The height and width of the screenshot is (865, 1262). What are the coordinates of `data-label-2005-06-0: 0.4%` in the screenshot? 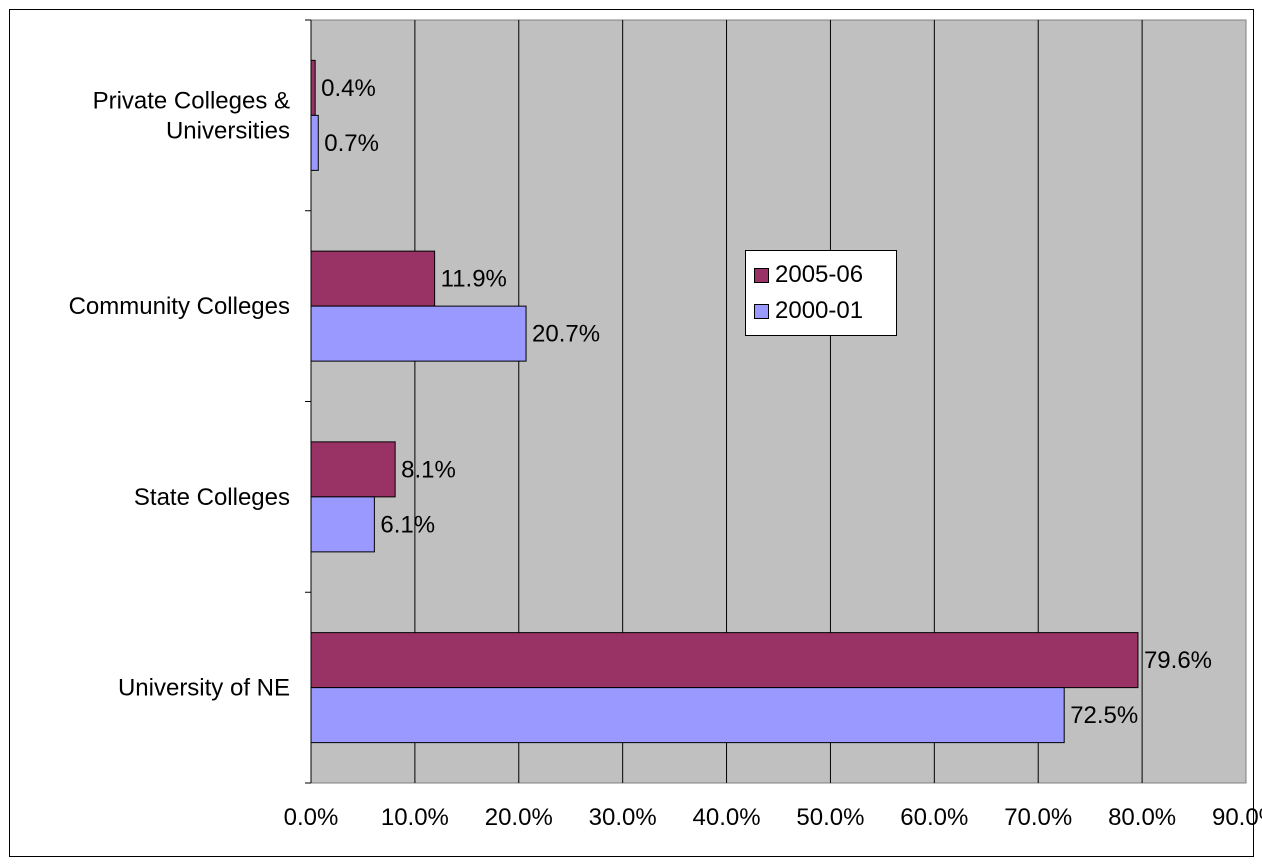 It's located at (348, 88).